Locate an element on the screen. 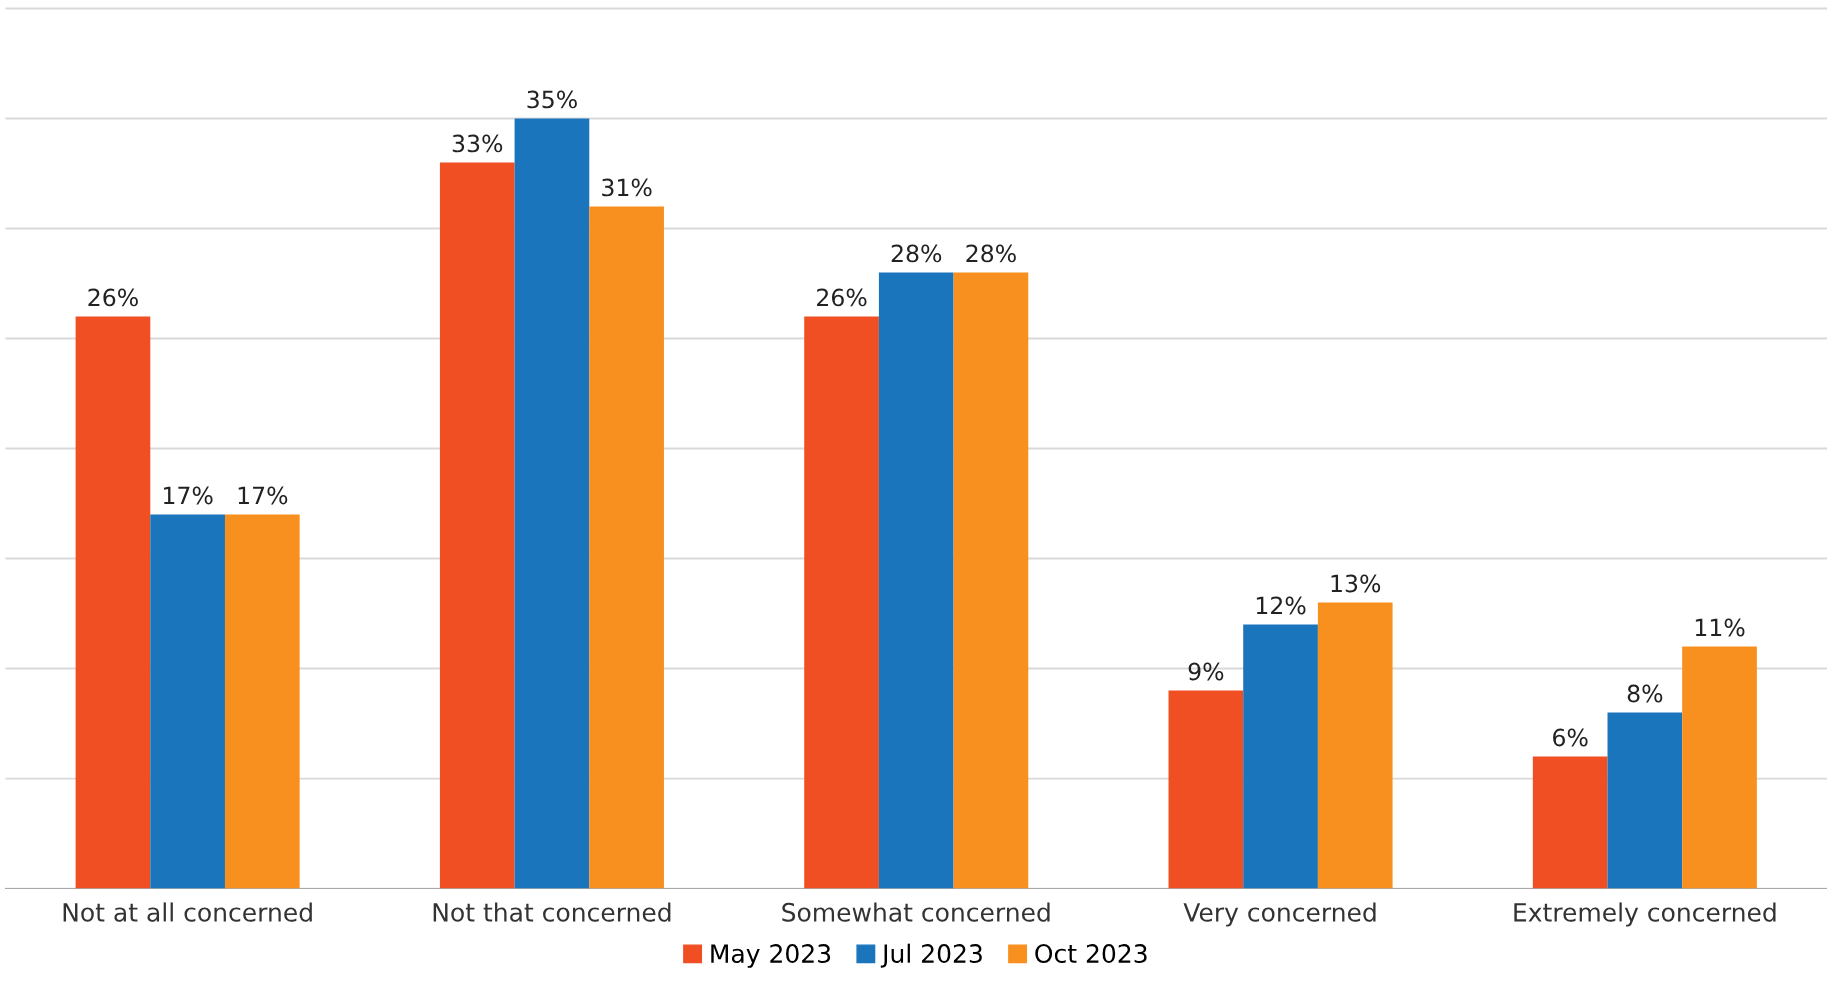 Image resolution: width=1827 pixels, height=995 pixels. data-label: 6% is located at coordinates (1570, 737).